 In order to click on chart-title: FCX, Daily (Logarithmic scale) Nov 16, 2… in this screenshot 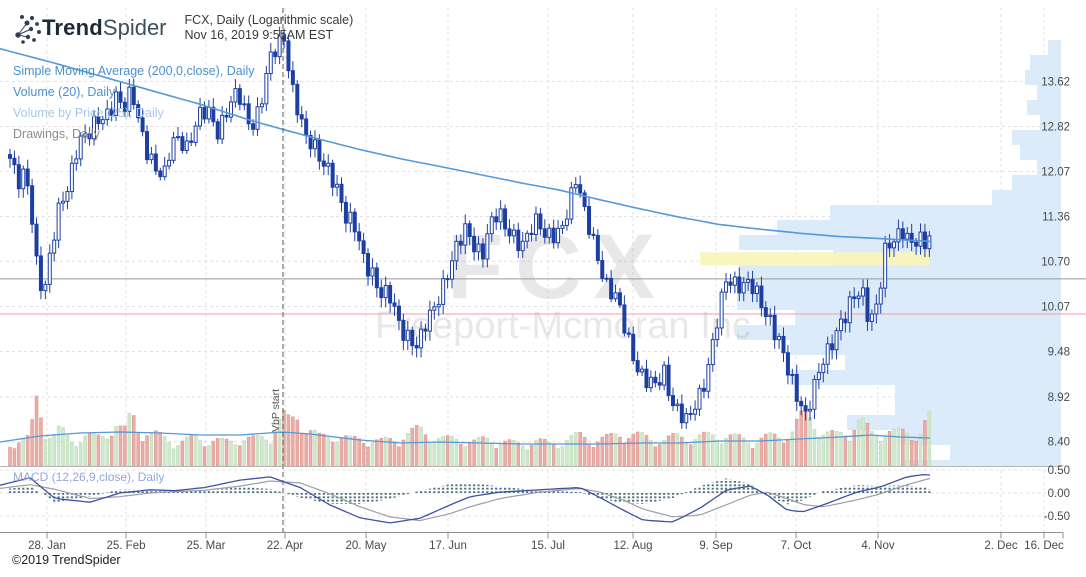, I will do `click(269, 27)`.